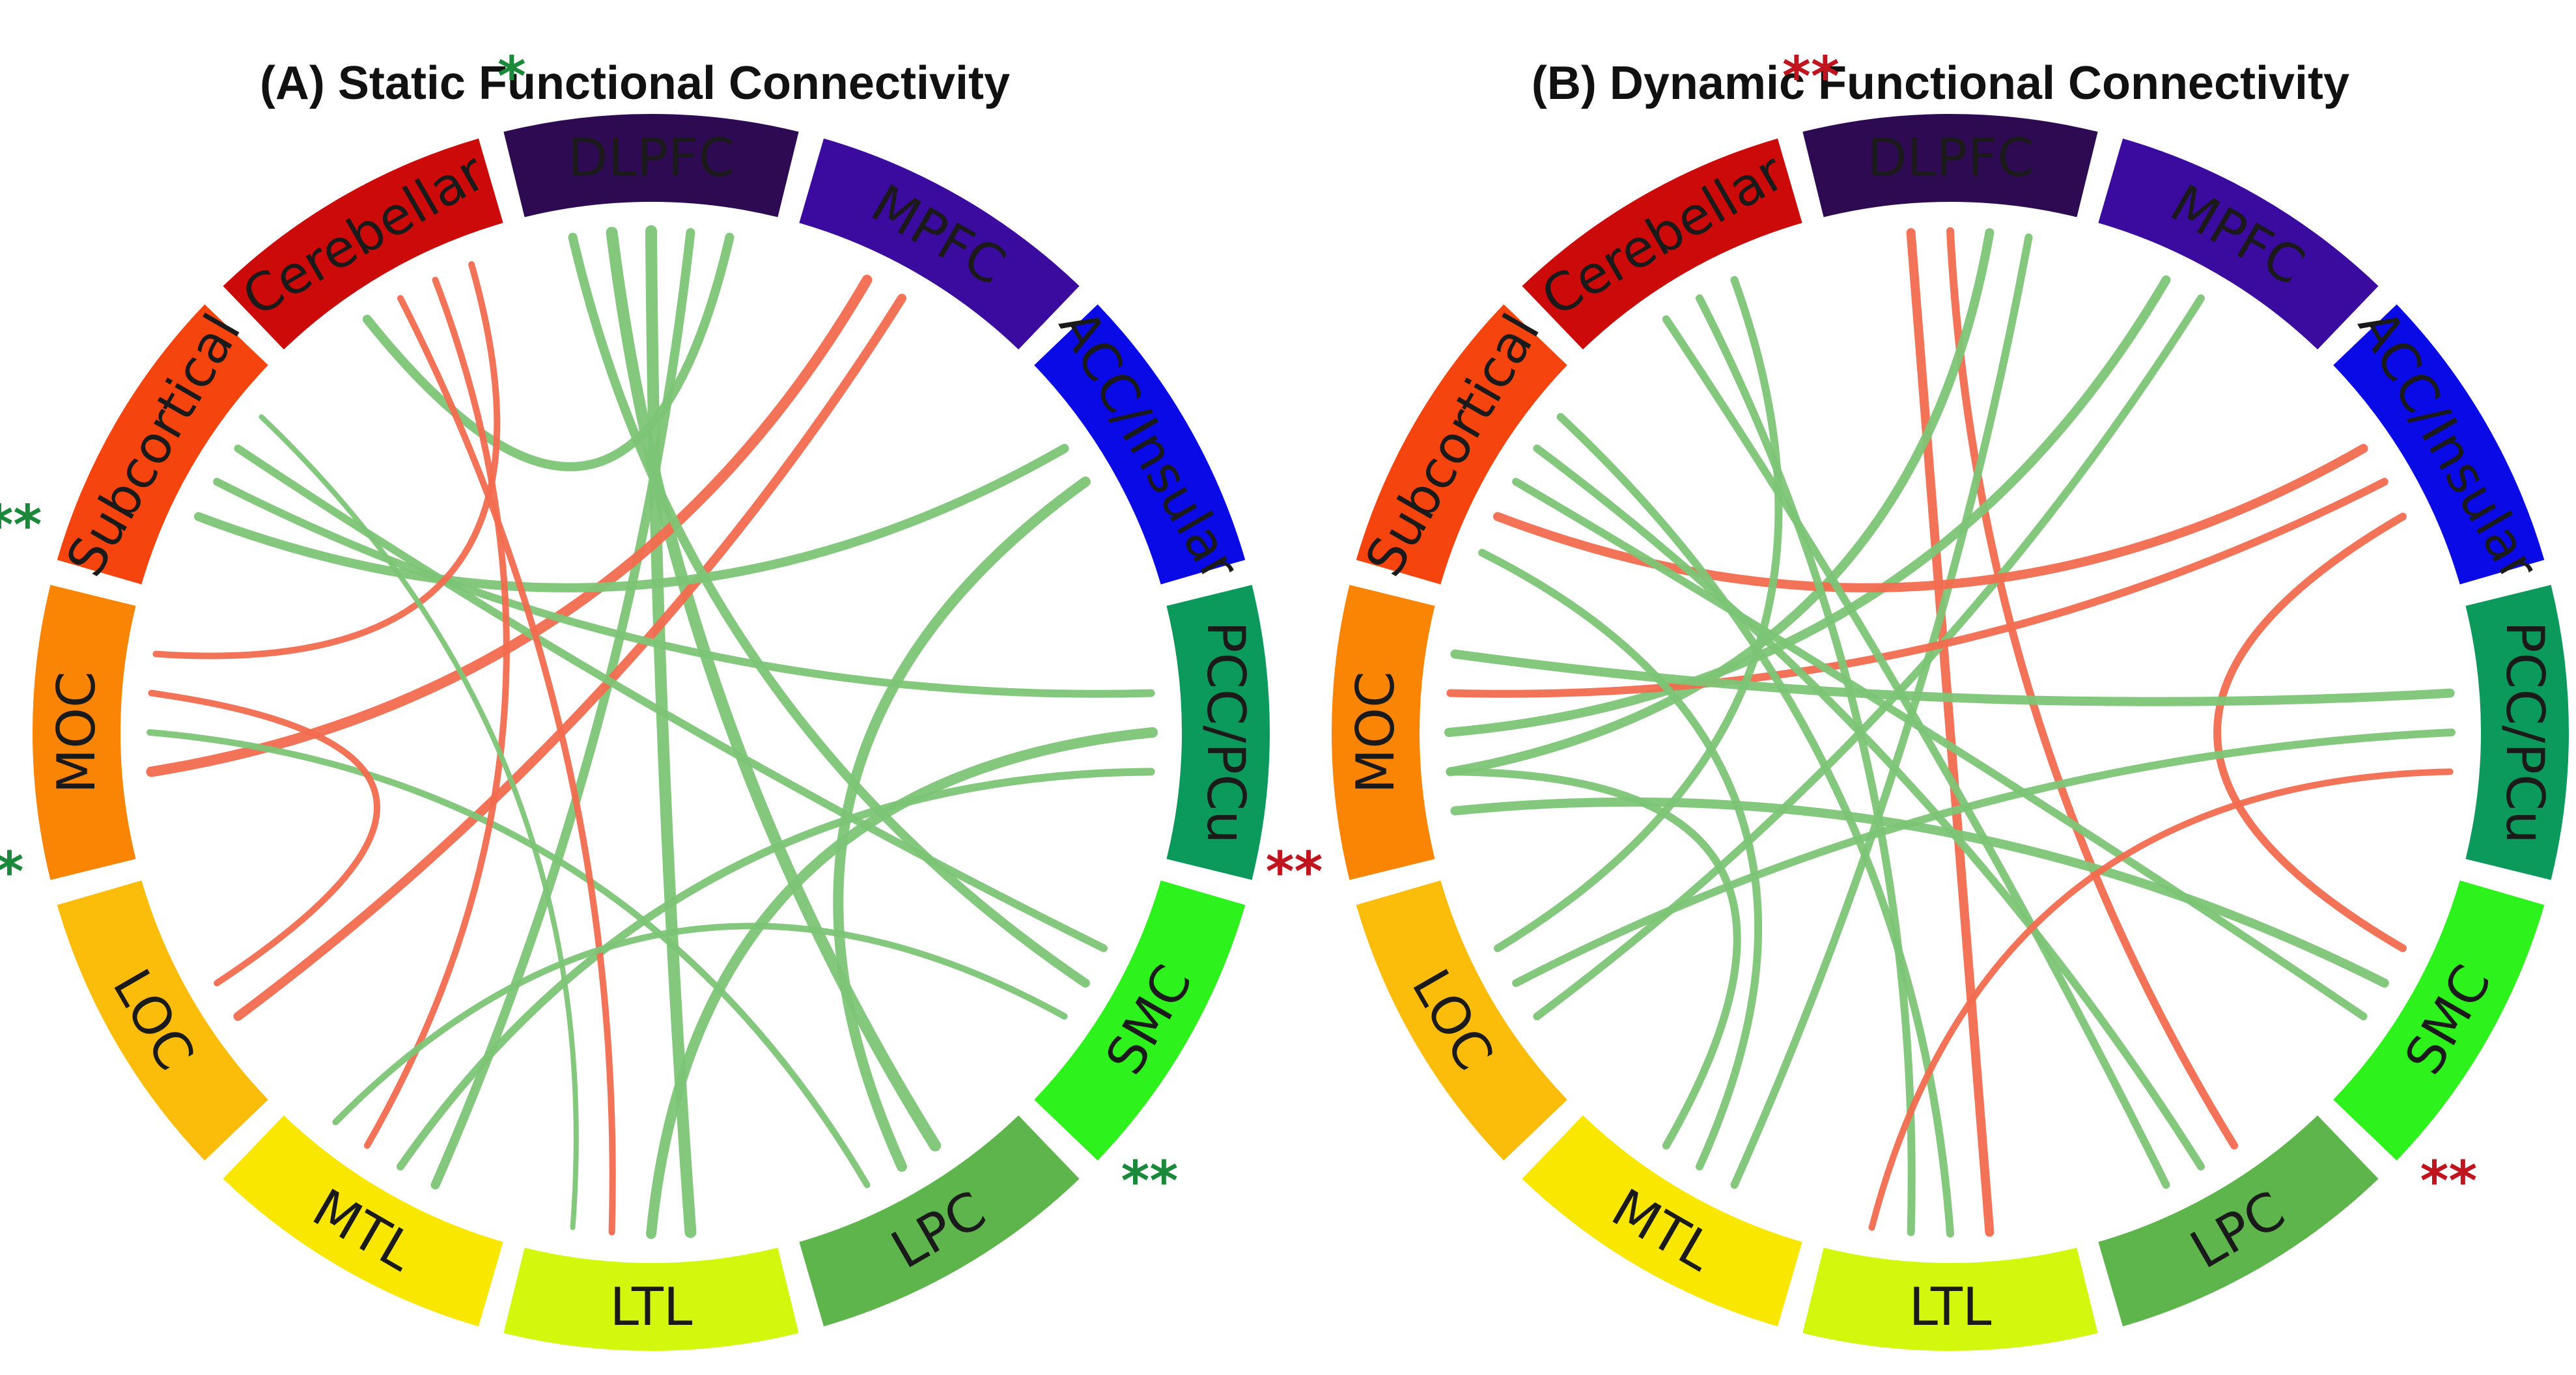 Image resolution: width=2576 pixels, height=1375 pixels. What do you see at coordinates (1811, 77) in the screenshot?
I see `significance-stars-dlpfc: **` at bounding box center [1811, 77].